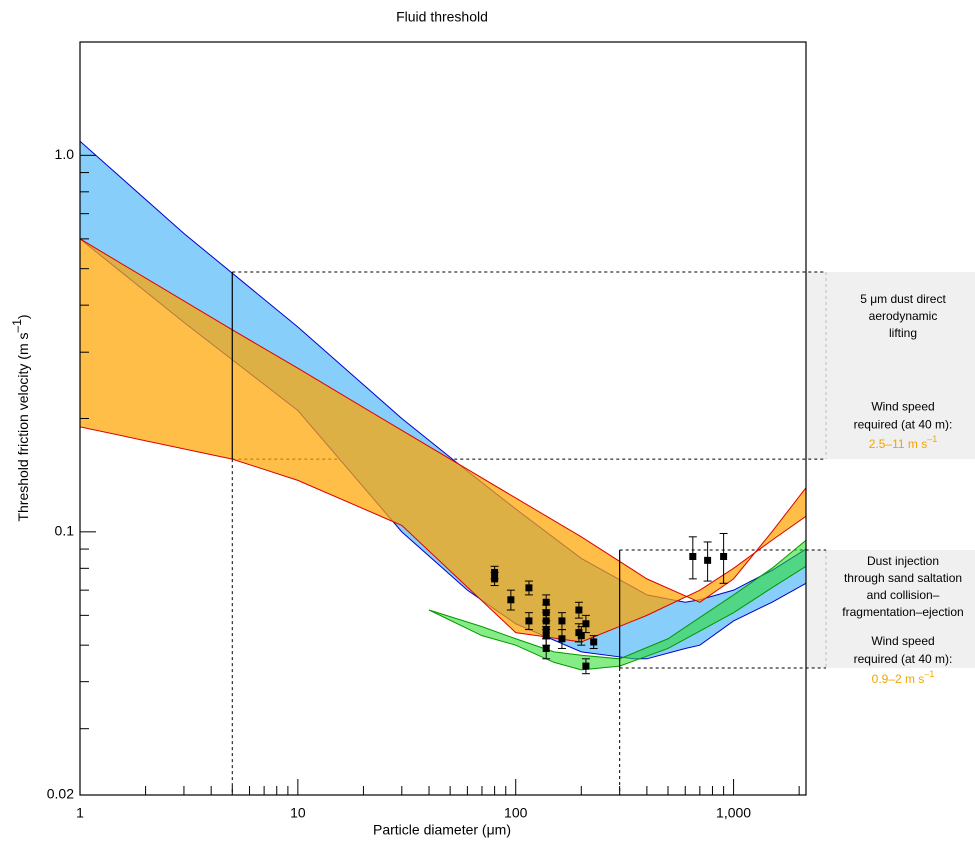 This screenshot has height=849, width=975. I want to click on band-lower-edge, so click(617, 618).